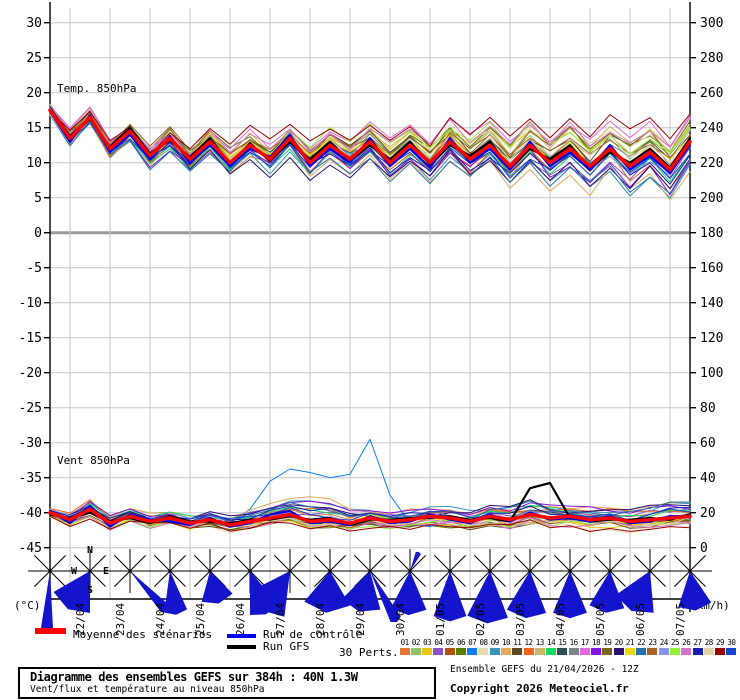 The height and width of the screenshot is (700, 740). I want to click on pert-number: 09, so click(495, 642).